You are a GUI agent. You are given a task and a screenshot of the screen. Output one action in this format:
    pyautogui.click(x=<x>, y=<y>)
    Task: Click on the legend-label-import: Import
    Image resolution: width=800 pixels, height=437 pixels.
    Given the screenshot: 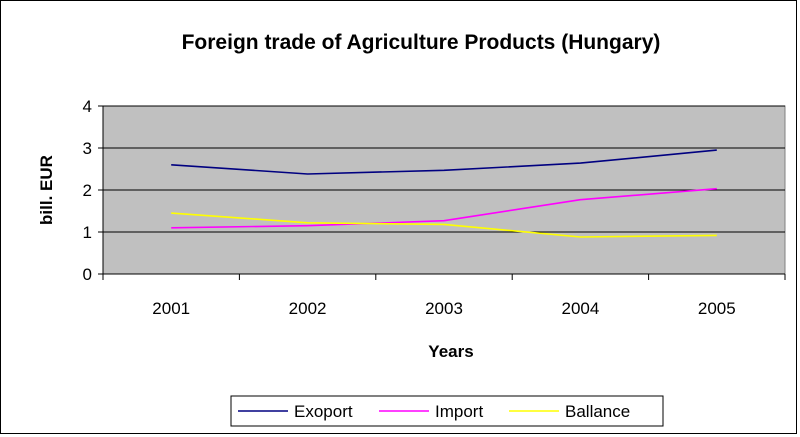 What is the action you would take?
    pyautogui.click(x=459, y=411)
    